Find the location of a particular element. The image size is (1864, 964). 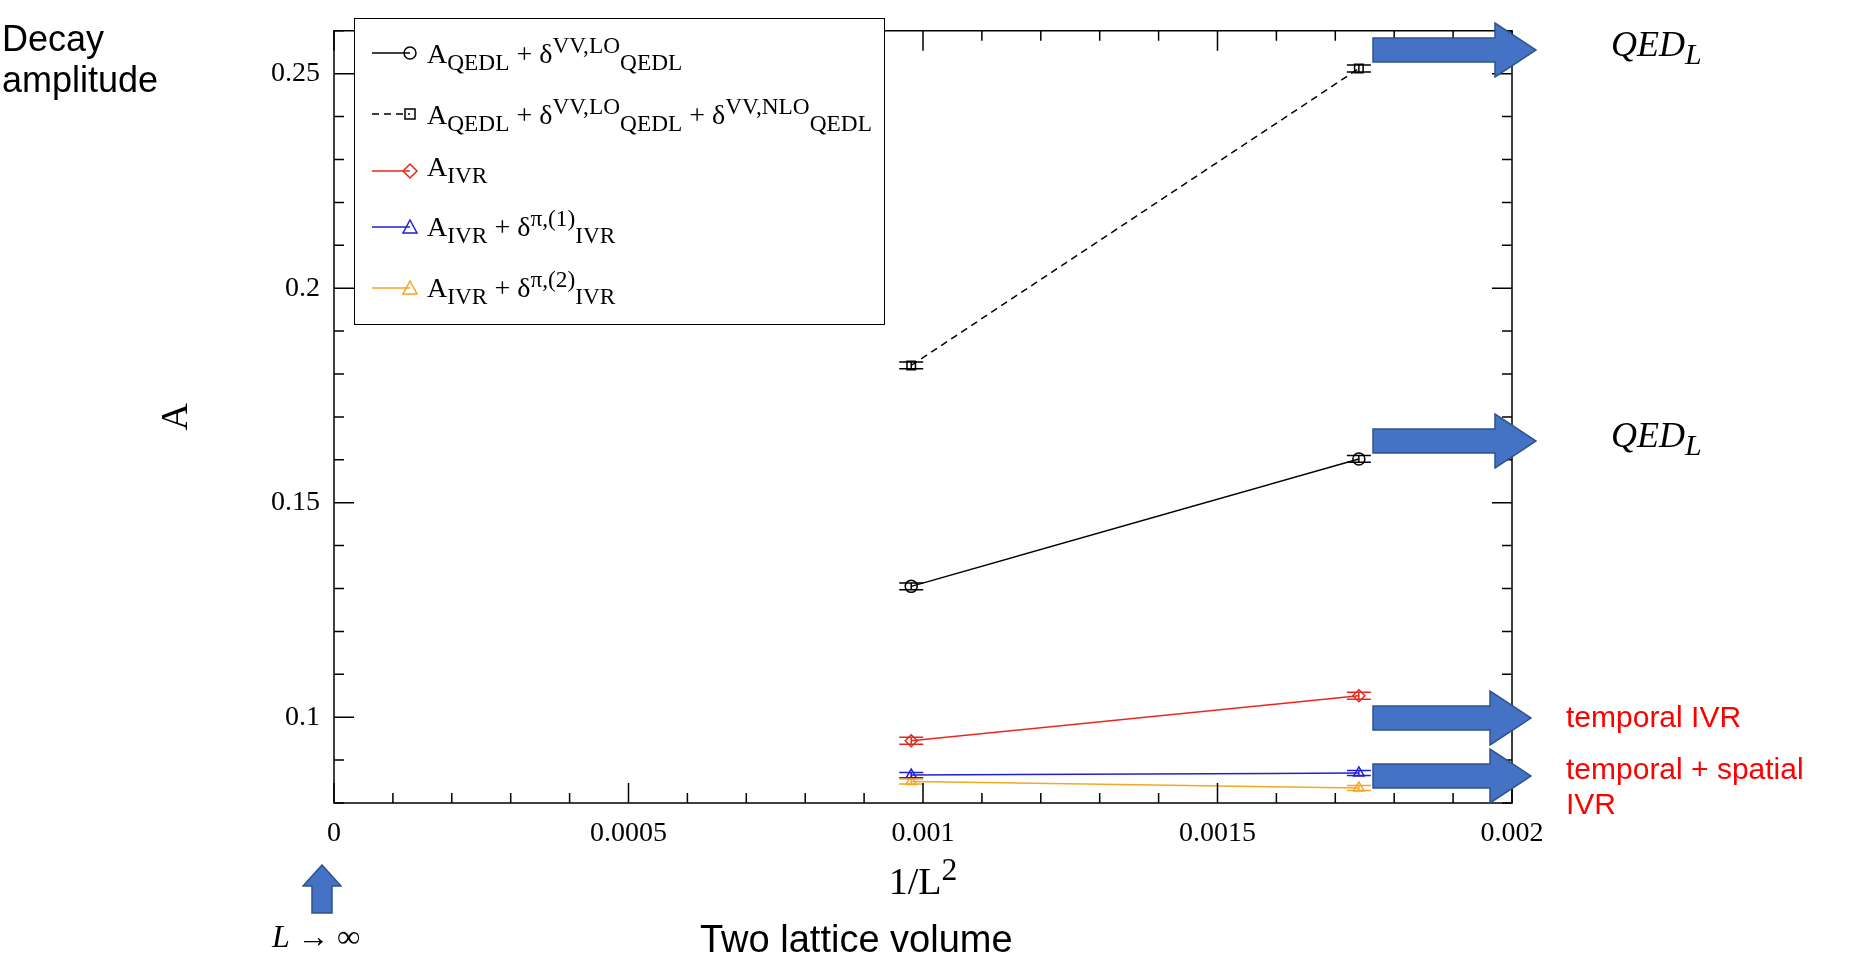

x-tick-label: 0.0005 is located at coordinates (628, 832).